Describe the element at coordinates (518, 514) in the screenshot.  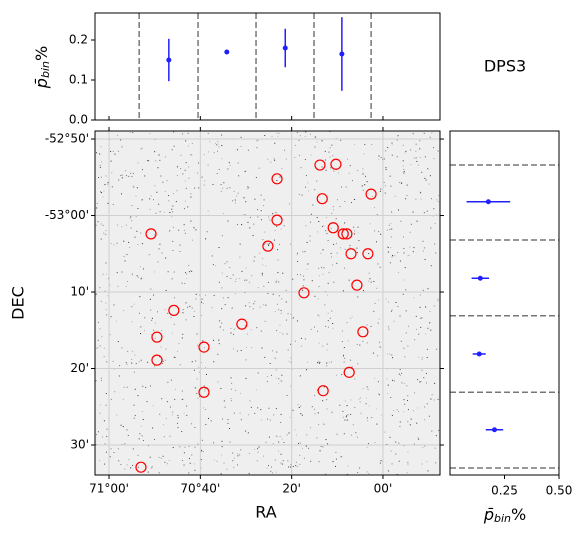
I see `label-unit: %` at that location.